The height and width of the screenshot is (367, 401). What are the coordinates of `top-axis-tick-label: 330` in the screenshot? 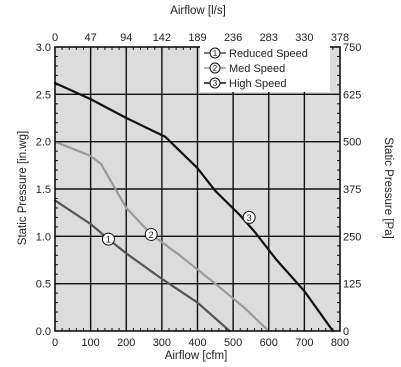 It's located at (304, 38).